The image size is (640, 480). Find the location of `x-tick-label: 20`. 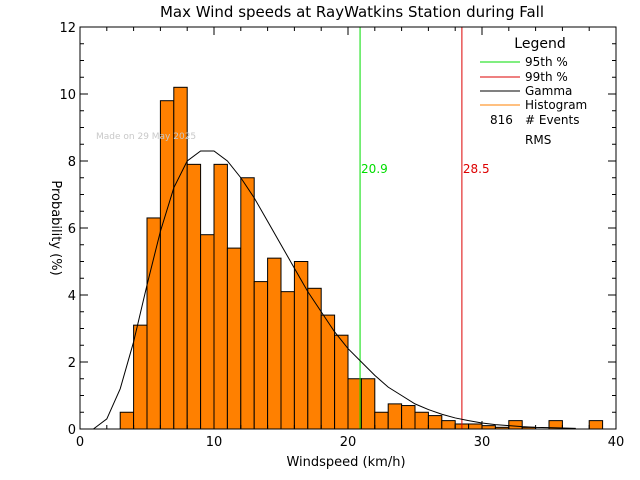

x-tick-label: 20 is located at coordinates (348, 442).